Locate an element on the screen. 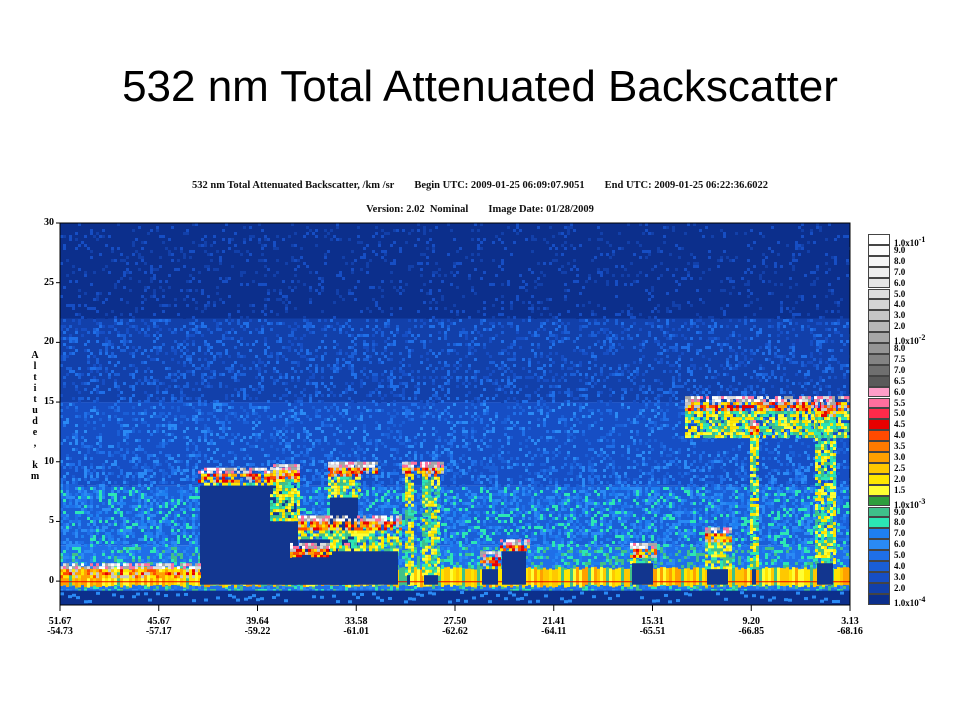 The image size is (960, 720). colorbar-label: 4.5 is located at coordinates (899, 424).